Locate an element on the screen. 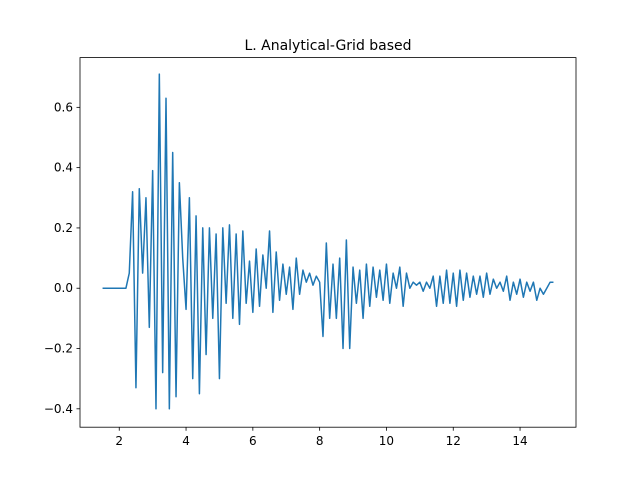  y-tick-label: 0.4 is located at coordinates (63, 168).